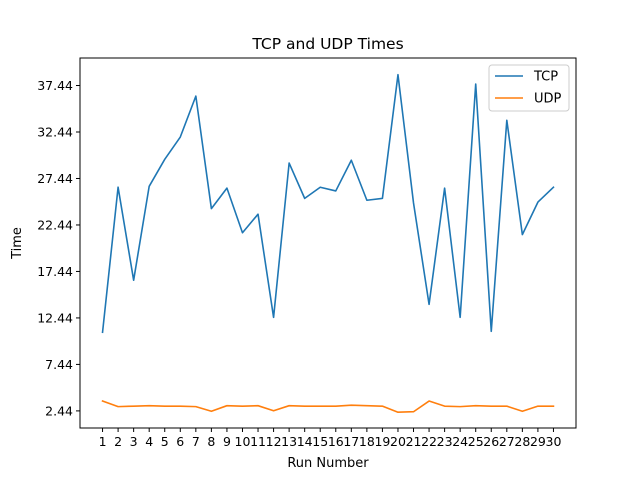  Describe the element at coordinates (55, 271) in the screenshot. I see `y-tick-label: 17.44` at that location.